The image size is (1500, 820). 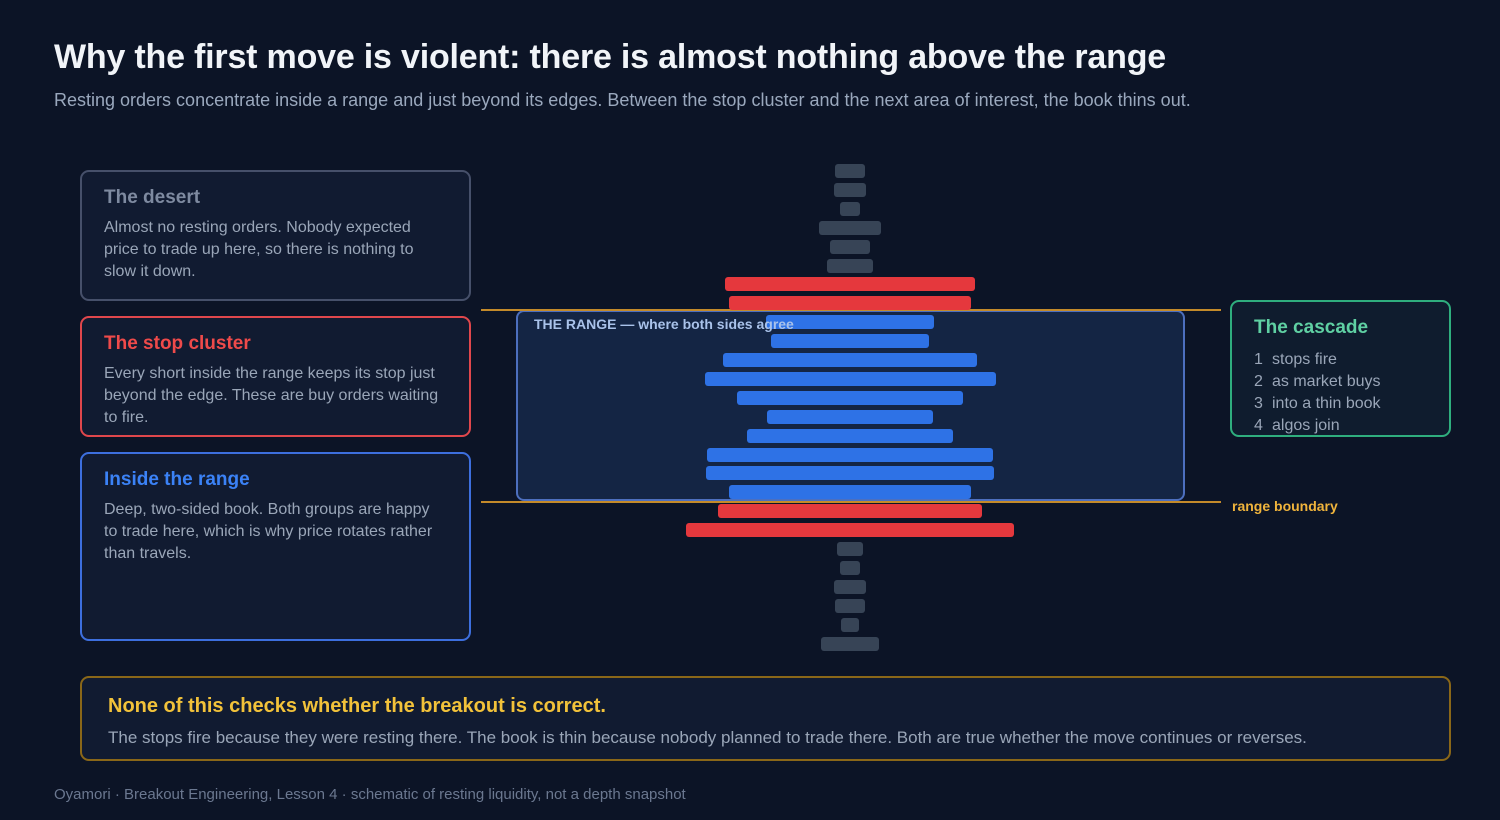 What do you see at coordinates (1317, 403) in the screenshot?
I see `cascade-step: 3 into a thin book` at bounding box center [1317, 403].